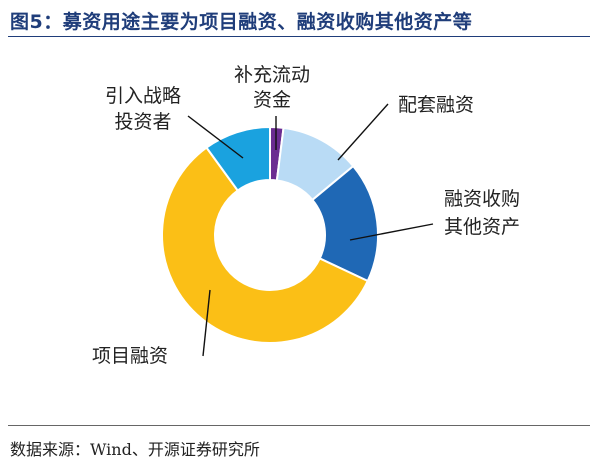 Image resolution: width=598 pixels, height=465 pixels. I want to click on slice-label-line: 其他资产, so click(482, 227).